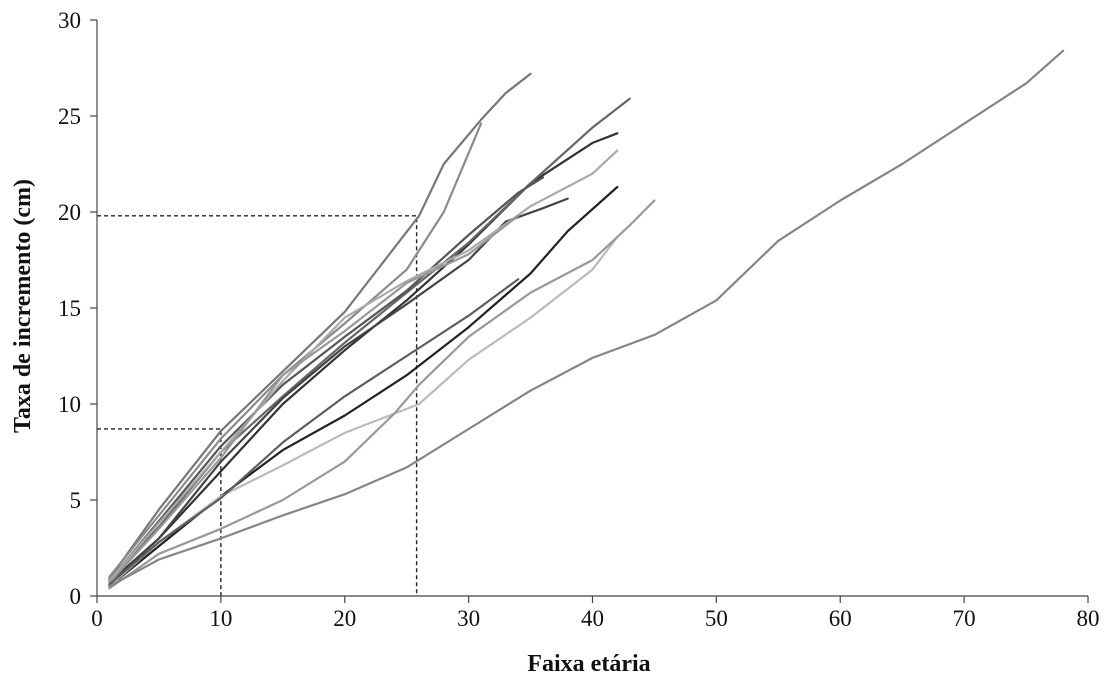 This screenshot has height=681, width=1108. I want to click on y-tick-label: 0, so click(76, 596).